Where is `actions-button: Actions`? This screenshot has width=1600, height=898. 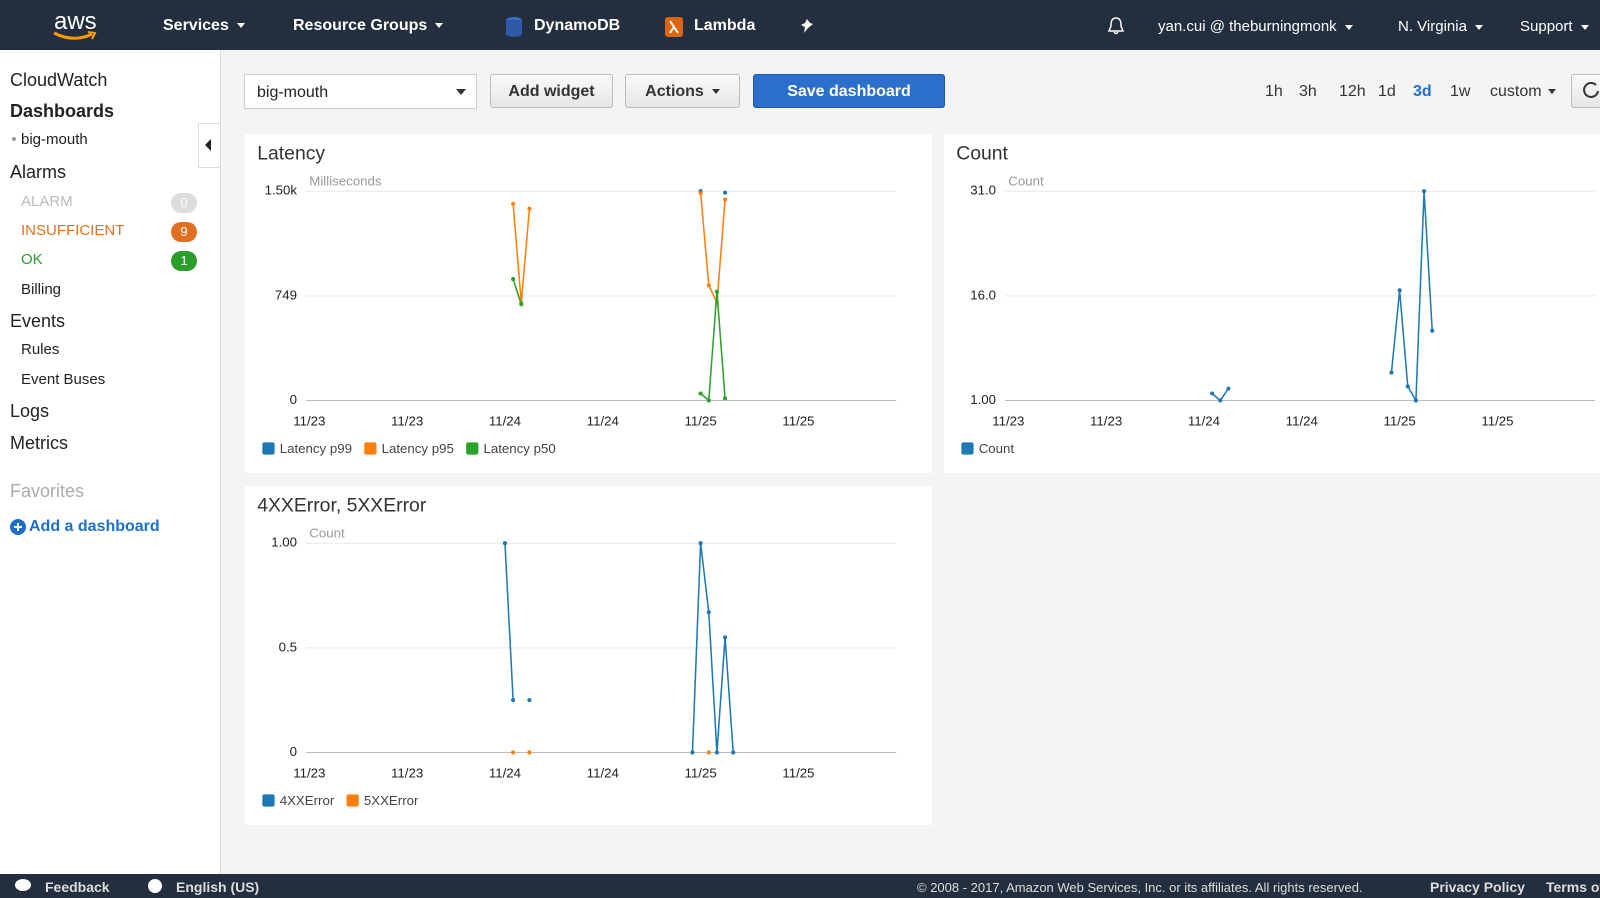 actions-button: Actions is located at coordinates (682, 91).